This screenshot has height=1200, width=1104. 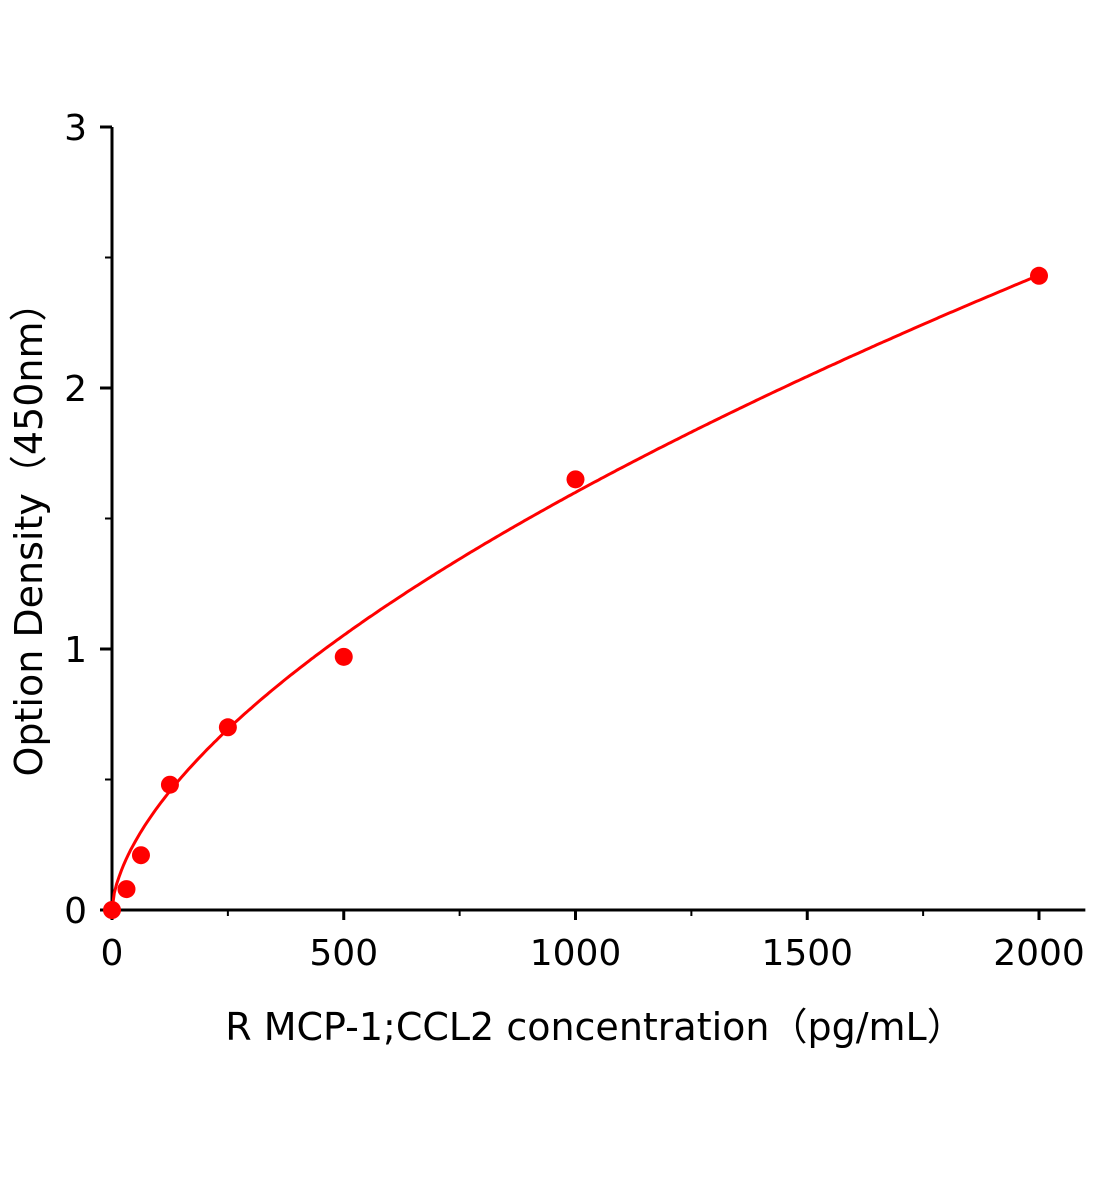 I want to click on x-axis-label: R MCP-1;CCL2 concentration（pg/mL）, so click(x=594, y=1027).